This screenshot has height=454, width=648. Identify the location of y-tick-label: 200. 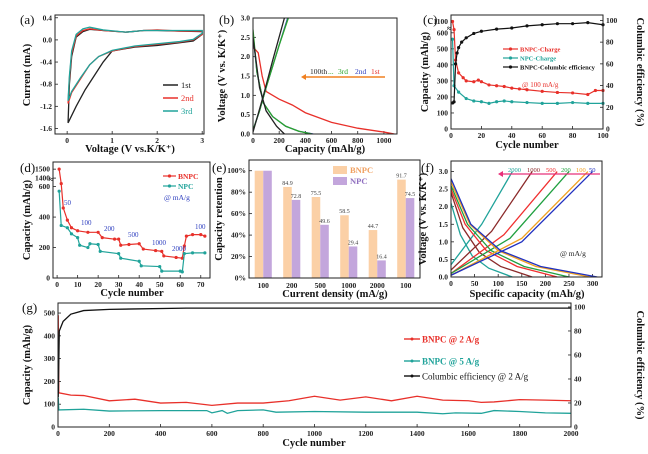
(45, 247).